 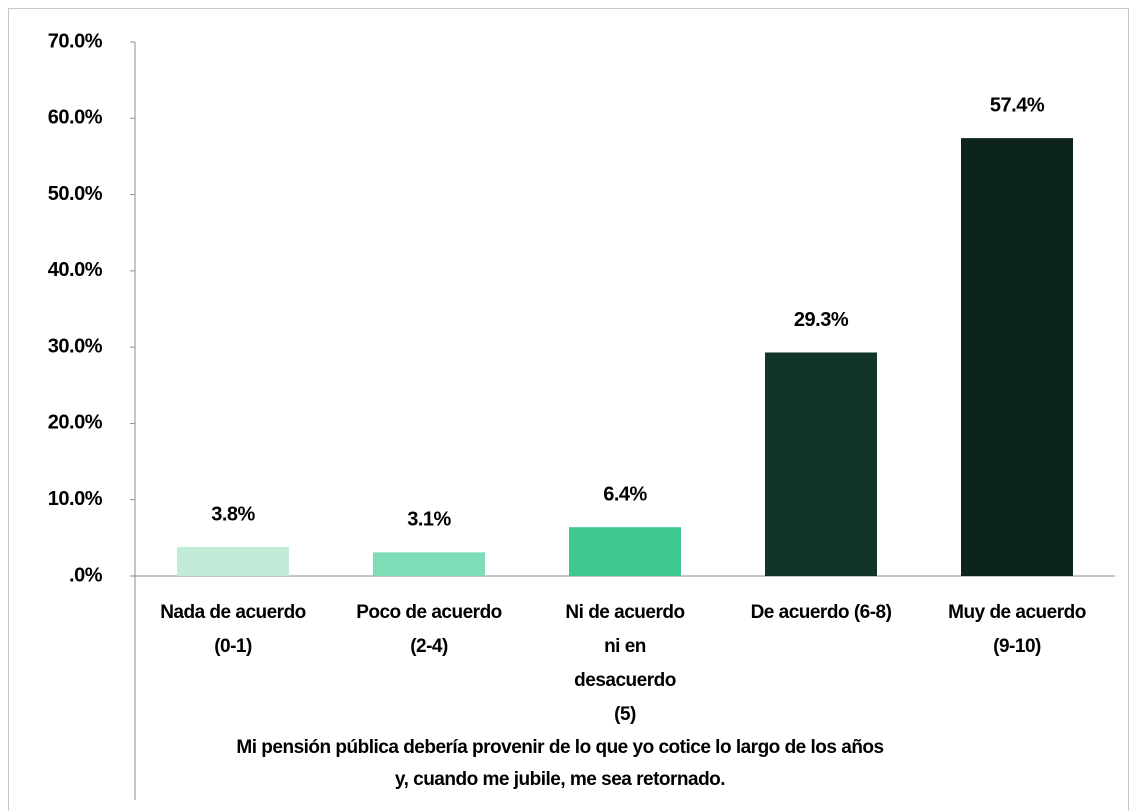 What do you see at coordinates (821, 320) in the screenshot?
I see `data-label: 29.3%` at bounding box center [821, 320].